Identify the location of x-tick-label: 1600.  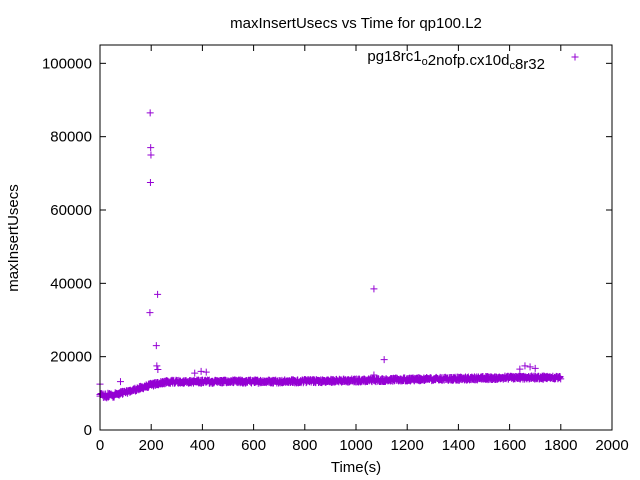
(509, 445).